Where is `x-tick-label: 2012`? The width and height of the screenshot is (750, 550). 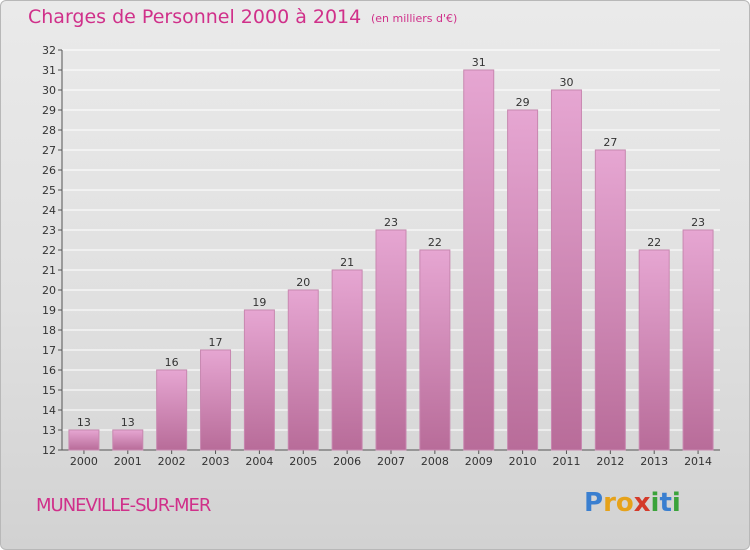
x-tick-label: 2012 is located at coordinates (610, 461).